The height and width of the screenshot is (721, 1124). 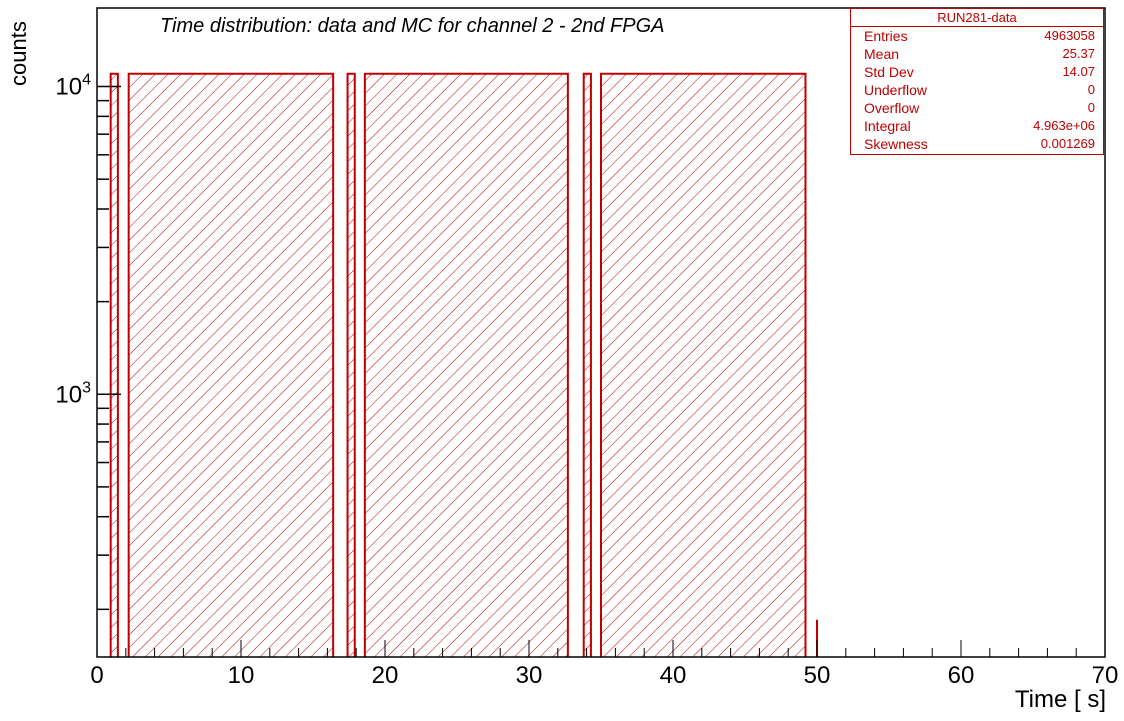 I want to click on stats-row: Std Dev 14.07, so click(x=977, y=72).